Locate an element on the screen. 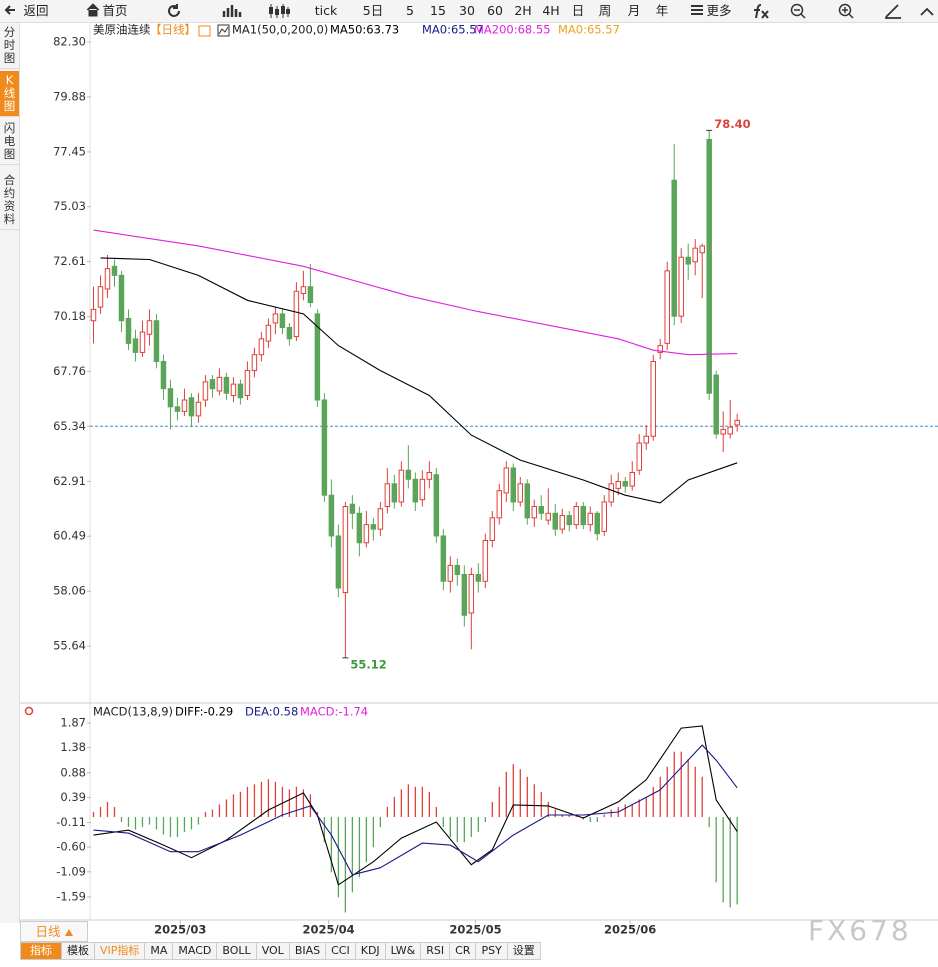 The width and height of the screenshot is (938, 967). toolbar-button: 月 is located at coordinates (634, 10).